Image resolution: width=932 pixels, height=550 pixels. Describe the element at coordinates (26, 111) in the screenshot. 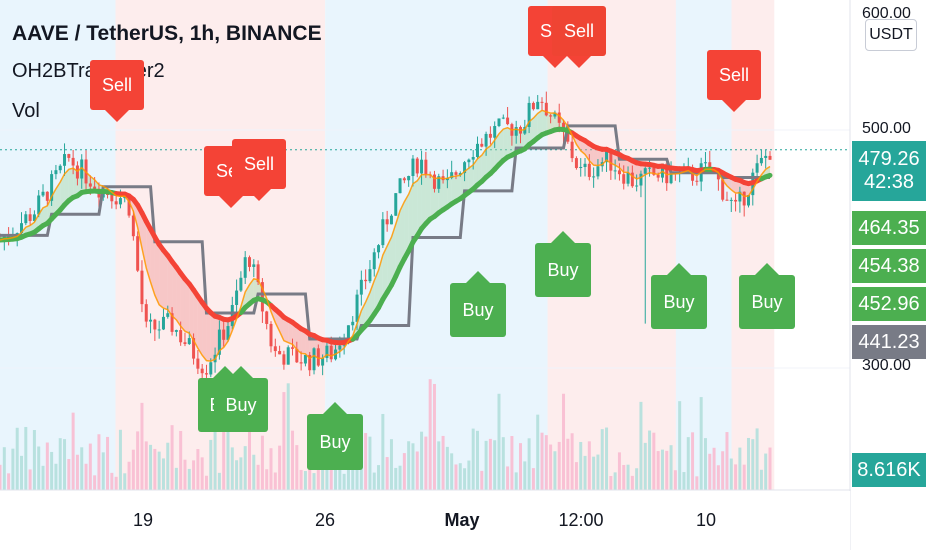

I see `volume-indicator-name: Vol` at that location.